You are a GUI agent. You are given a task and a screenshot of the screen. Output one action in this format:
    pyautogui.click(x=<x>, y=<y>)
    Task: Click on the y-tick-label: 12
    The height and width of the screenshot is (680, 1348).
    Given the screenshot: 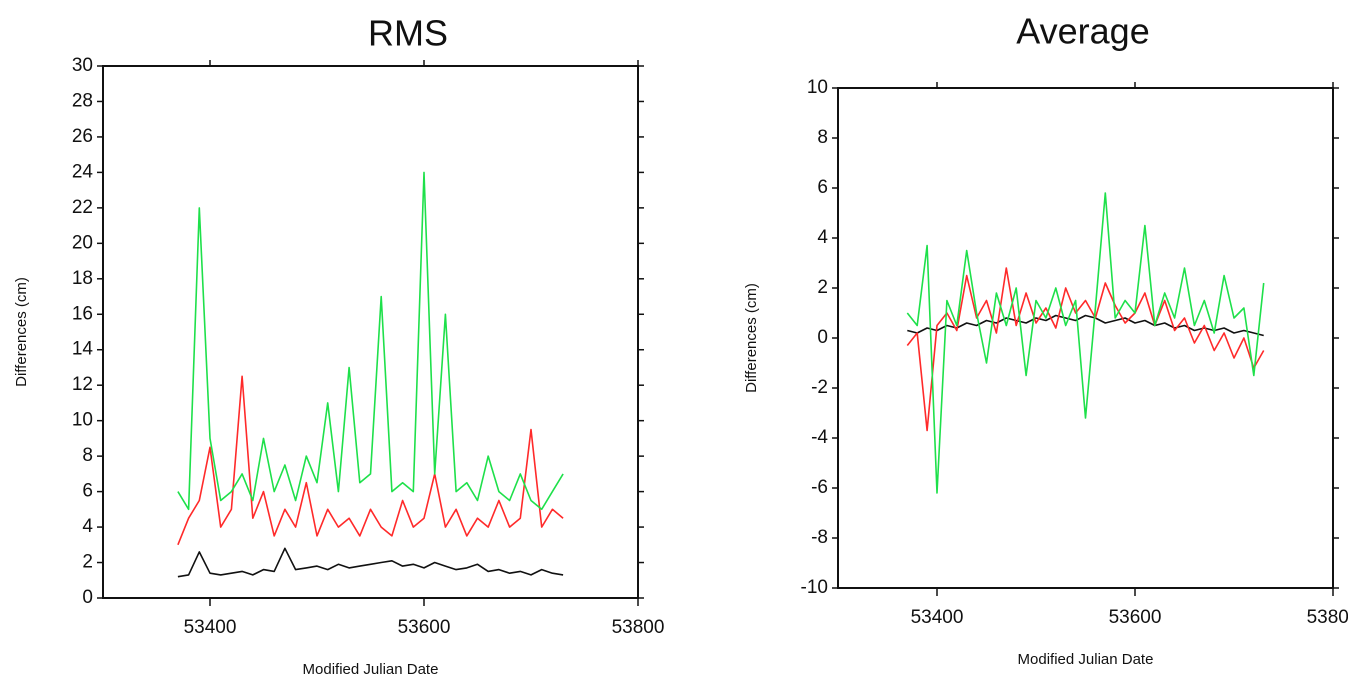 What is the action you would take?
    pyautogui.click(x=82, y=384)
    